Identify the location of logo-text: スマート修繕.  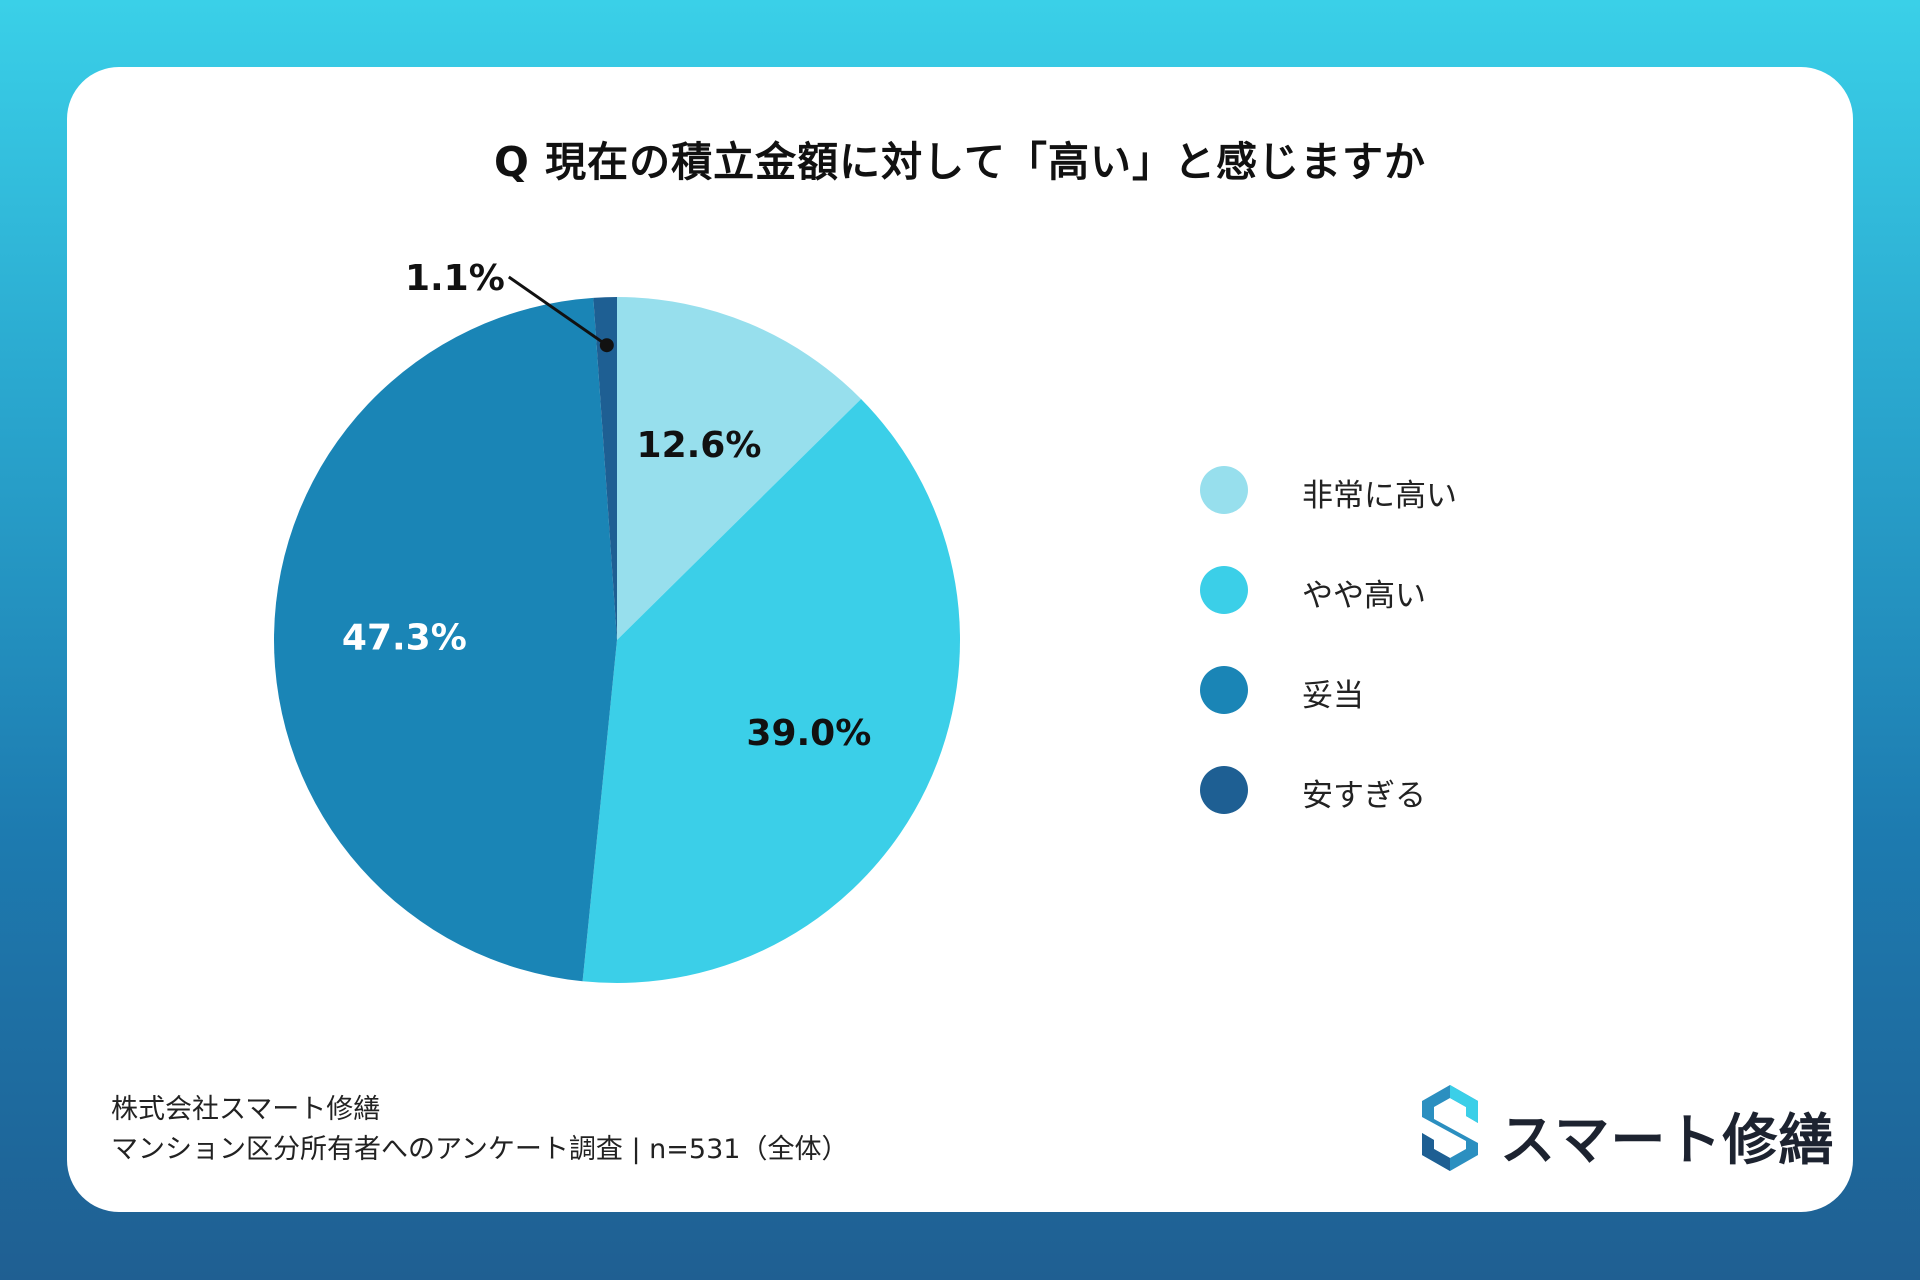
(1667, 1140).